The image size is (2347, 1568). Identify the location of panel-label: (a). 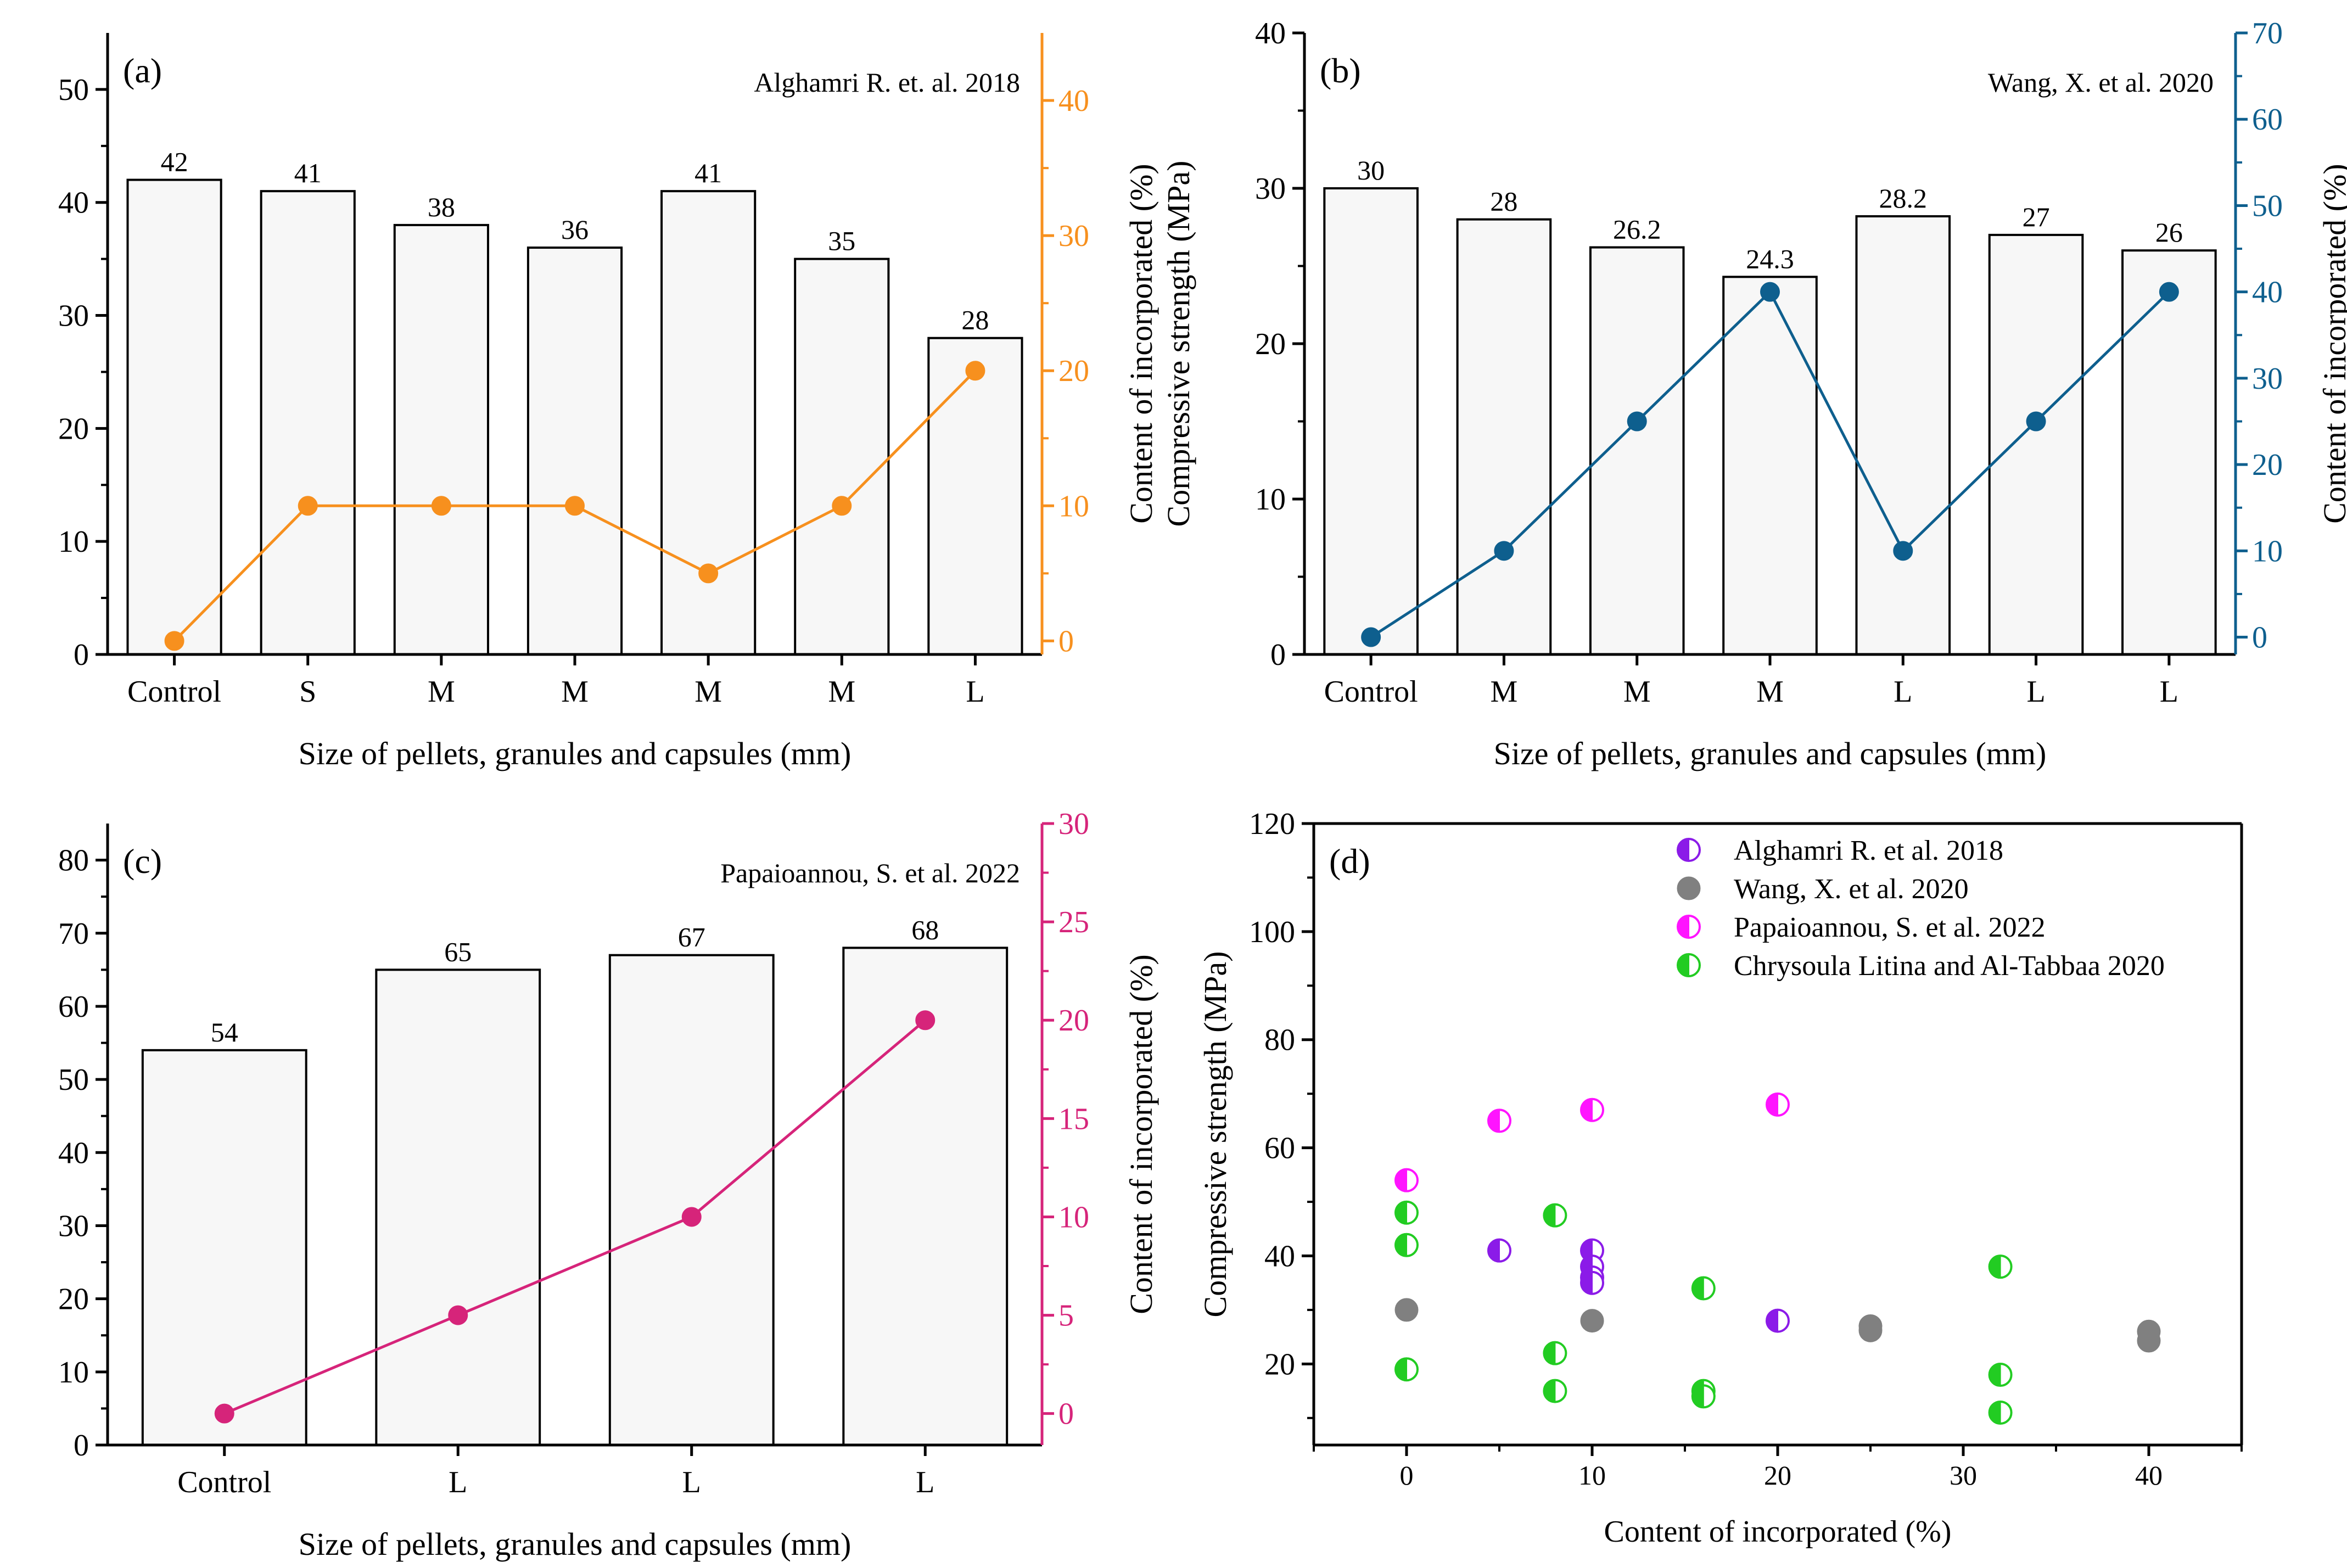
(142, 70).